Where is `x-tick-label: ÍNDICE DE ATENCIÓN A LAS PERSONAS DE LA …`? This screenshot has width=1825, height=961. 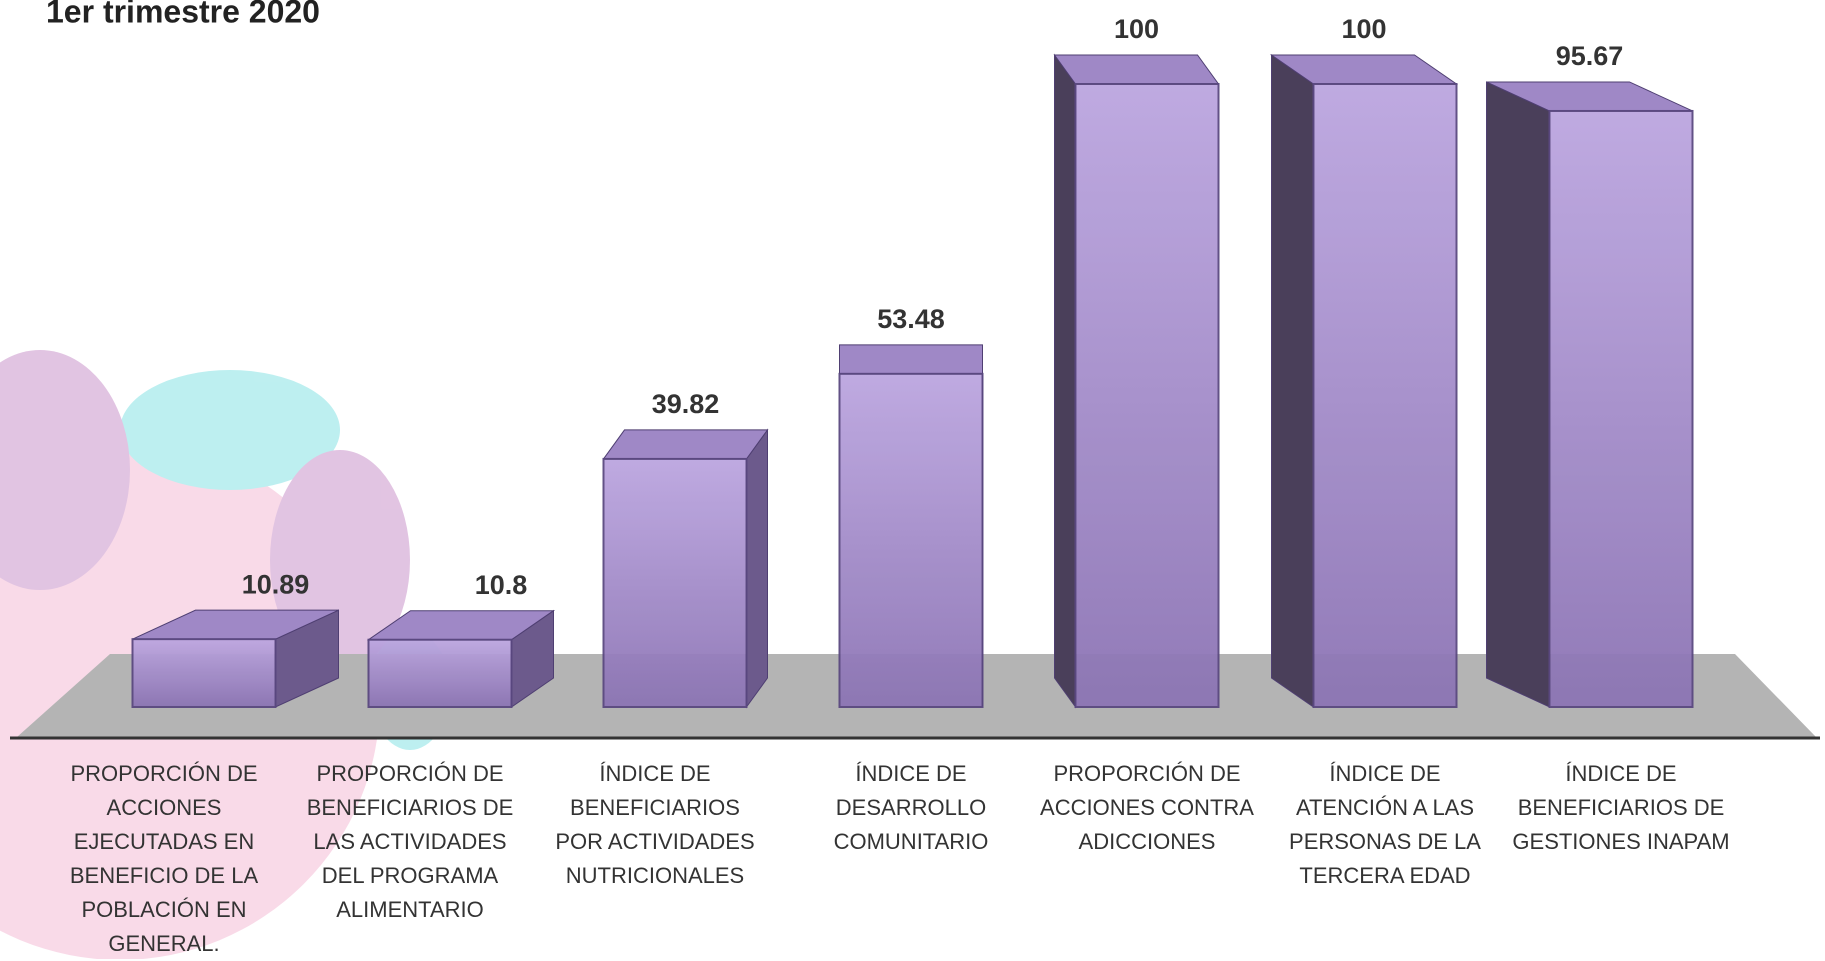
x-tick-label: ÍNDICE DE ATENCIÓN A LAS PERSONAS DE LA … is located at coordinates (1385, 824).